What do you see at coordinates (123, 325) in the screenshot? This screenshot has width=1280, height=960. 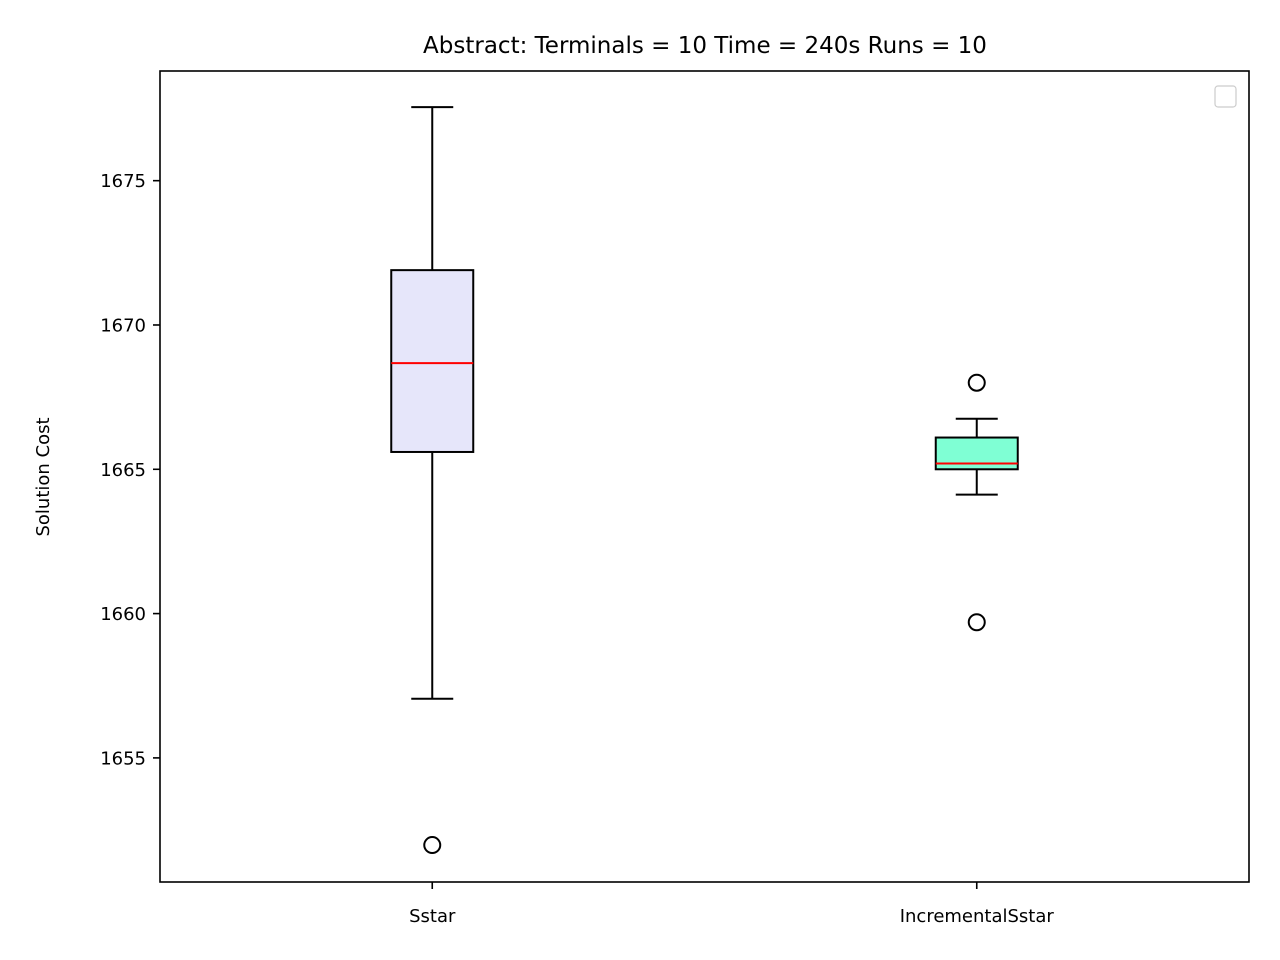 I see `y-tick-label: 1670` at bounding box center [123, 325].